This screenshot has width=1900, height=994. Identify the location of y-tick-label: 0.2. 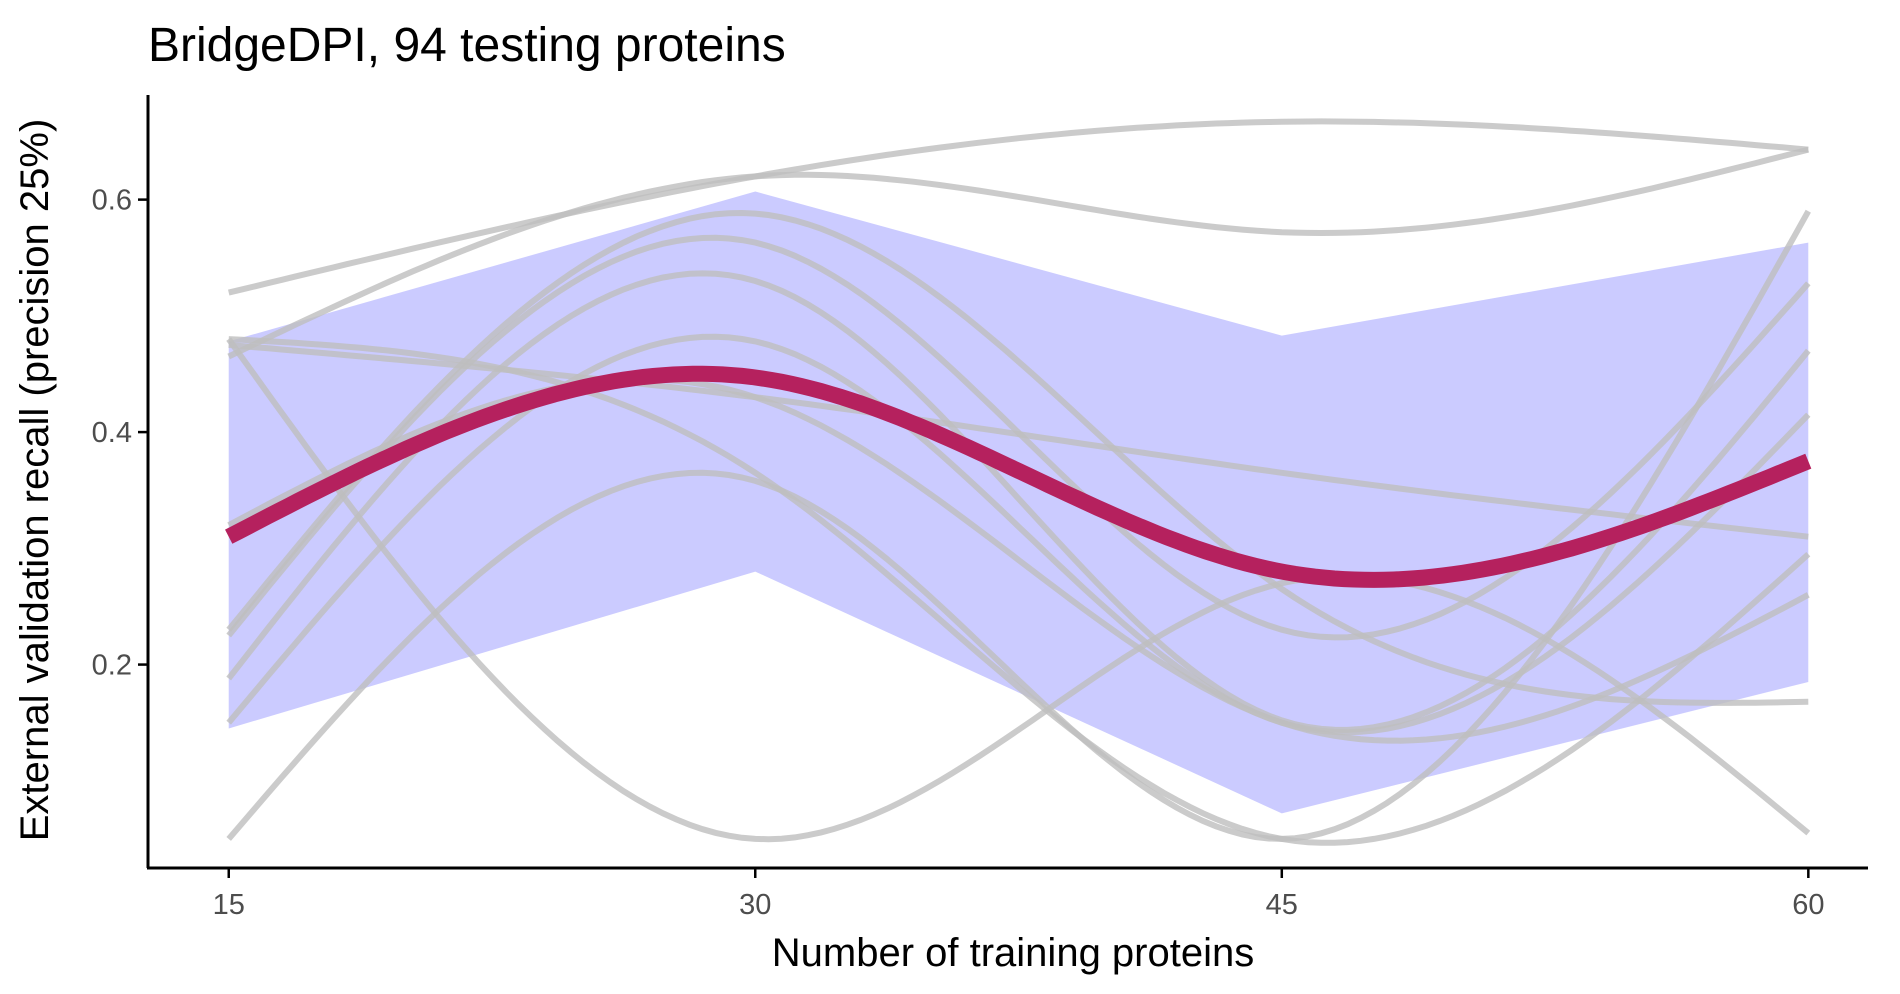
(112, 666).